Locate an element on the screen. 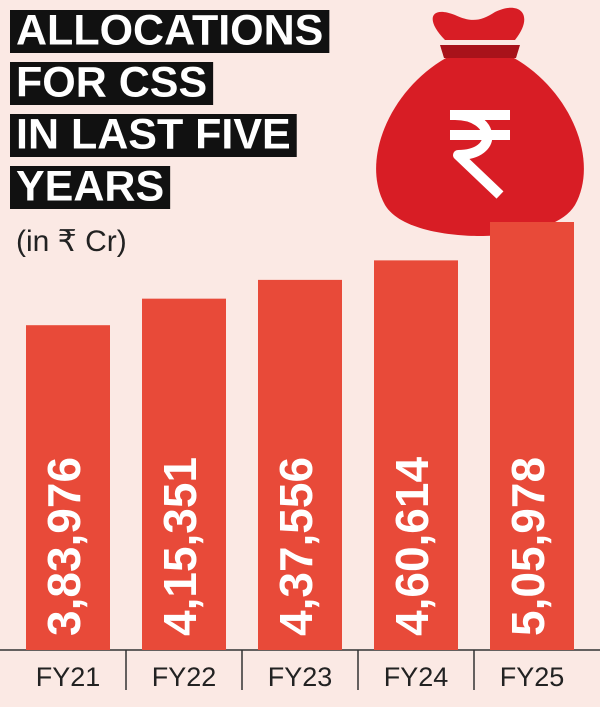  value-label: 4,37,556 is located at coordinates (296, 546).